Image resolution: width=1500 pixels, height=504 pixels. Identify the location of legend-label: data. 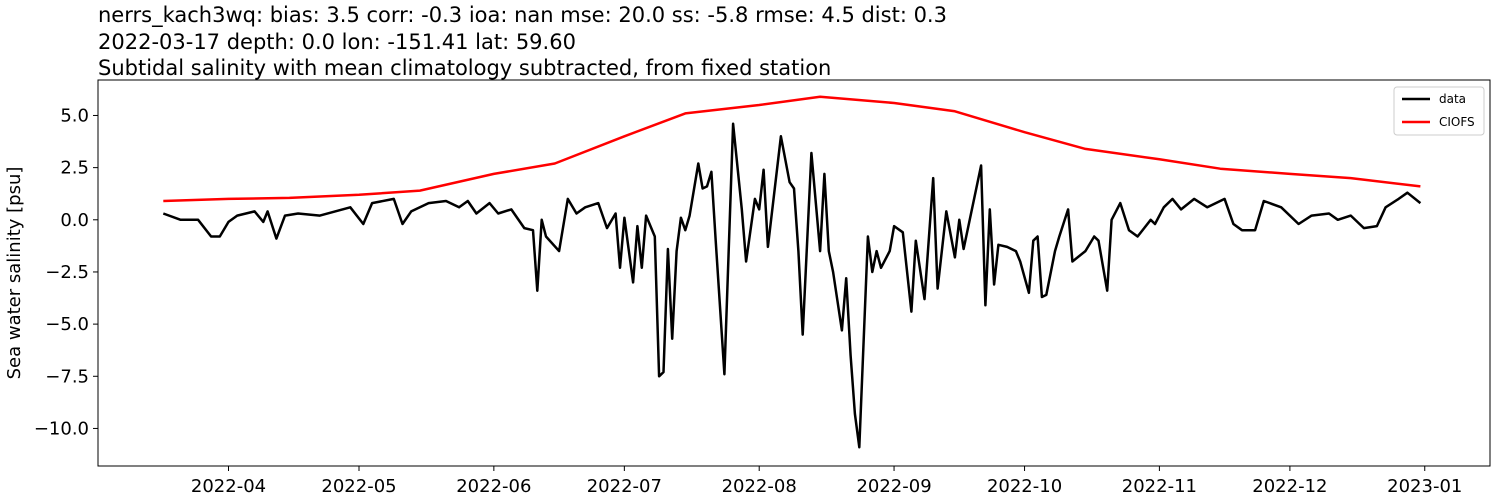
(1452, 99).